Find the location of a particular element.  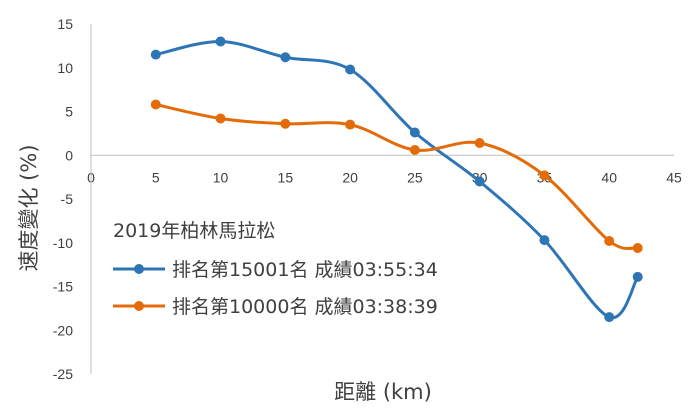

legend-label-series-1: 排名第15001名 成績03:55:34 is located at coordinates (305, 270).